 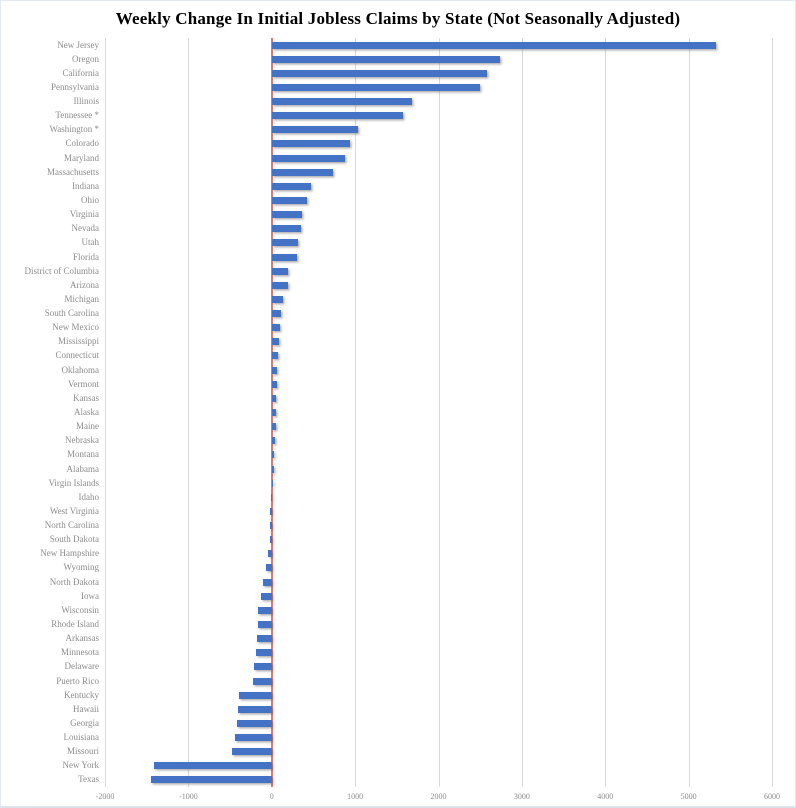 I want to click on category-label: District of Columbia, so click(x=62, y=270).